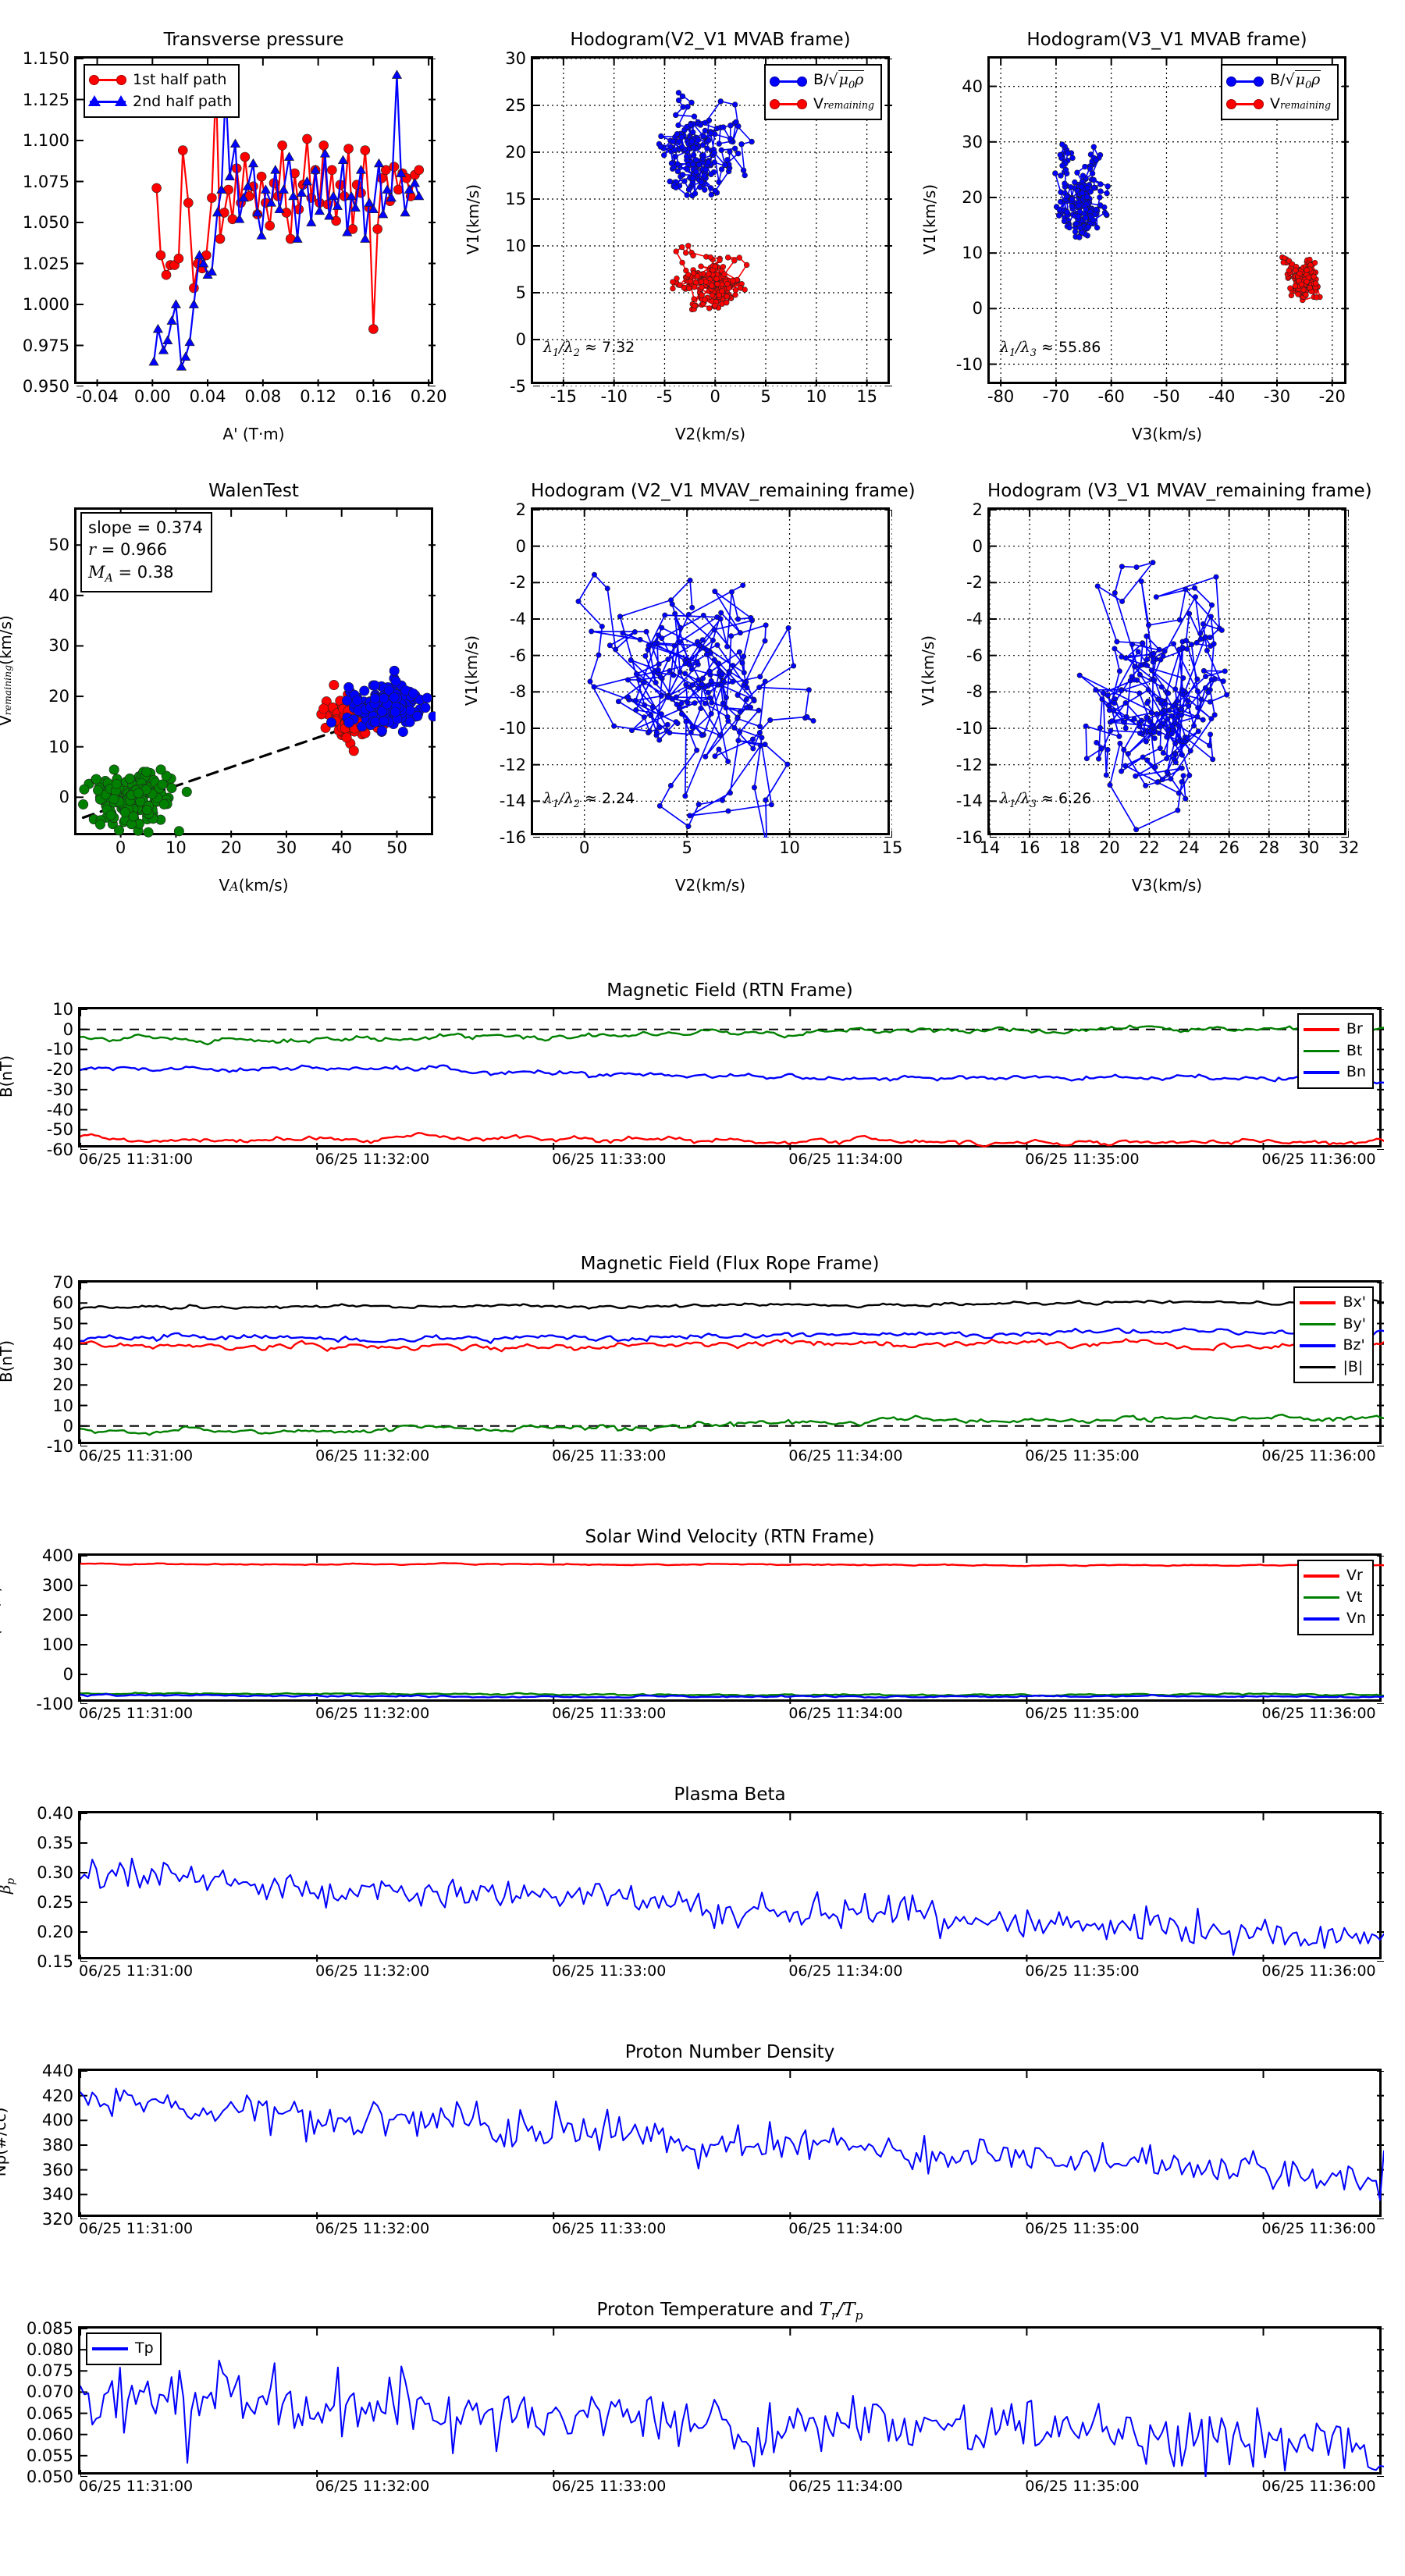 This screenshot has width=1405, height=2576. I want to click on hodogram-v3v1-mvab-ylabel: V1(km/s), so click(930, 219).